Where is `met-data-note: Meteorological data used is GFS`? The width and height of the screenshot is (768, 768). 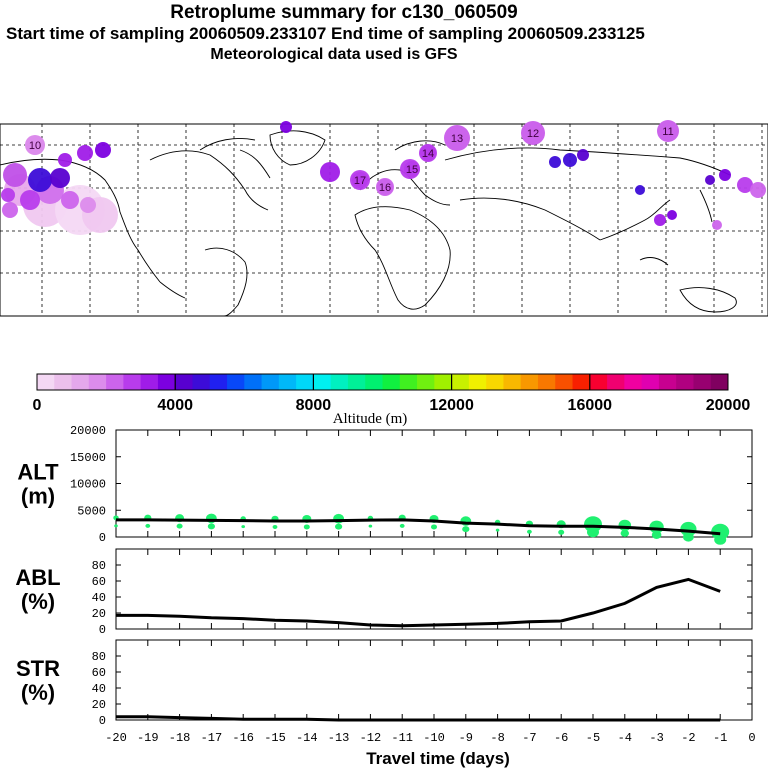
met-data-note: Meteorological data used is GFS is located at coordinates (334, 54).